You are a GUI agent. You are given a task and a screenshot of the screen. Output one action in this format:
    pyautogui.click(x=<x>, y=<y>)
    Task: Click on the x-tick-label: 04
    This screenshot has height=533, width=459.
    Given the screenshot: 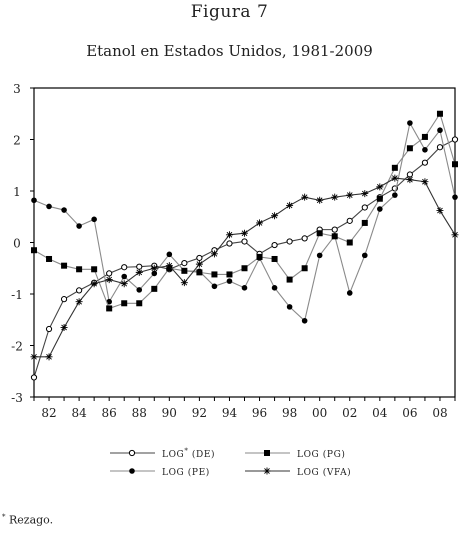 What is the action you would take?
    pyautogui.click(x=380, y=413)
    